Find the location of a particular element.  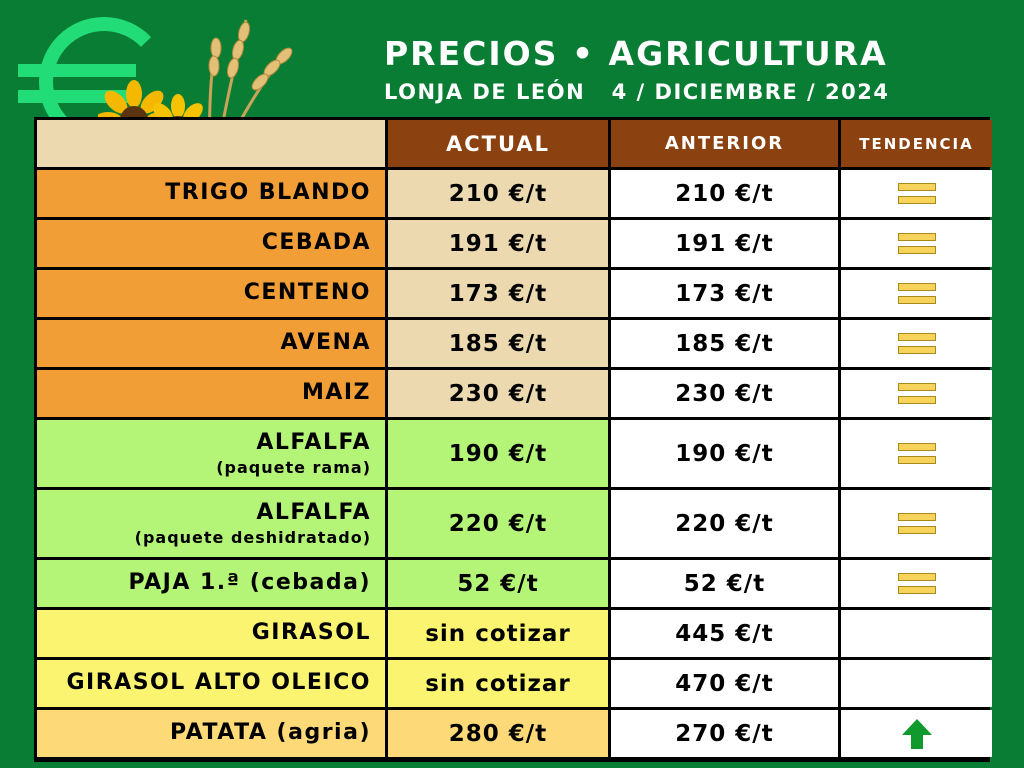

product-name: PAJA 1.ª (cebada) is located at coordinates (211, 583).